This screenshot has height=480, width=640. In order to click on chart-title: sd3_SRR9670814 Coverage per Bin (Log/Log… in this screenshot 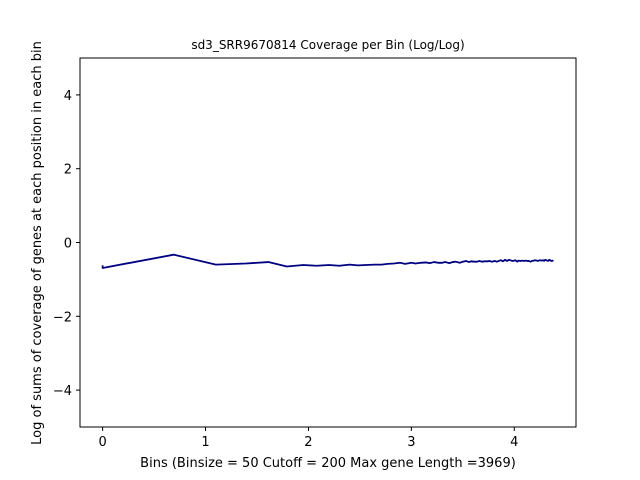, I will do `click(327, 45)`.